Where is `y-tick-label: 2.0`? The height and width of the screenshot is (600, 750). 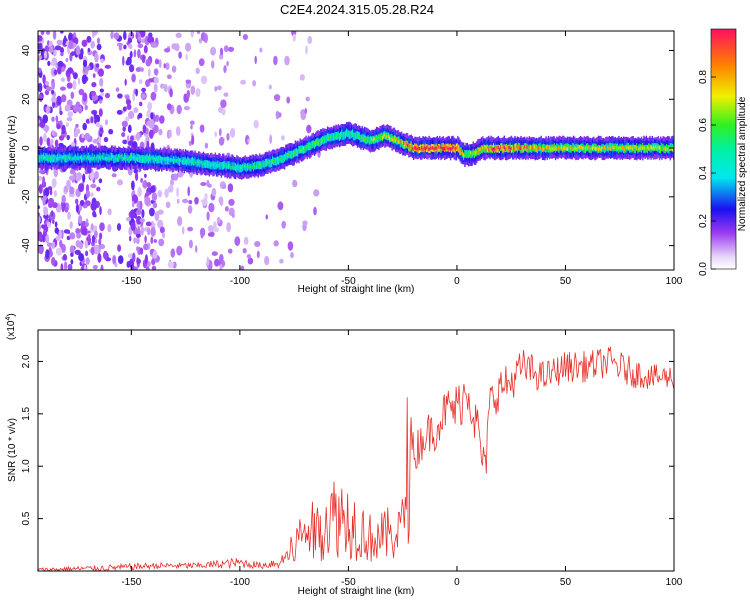
y-tick-label: 2.0 is located at coordinates (26, 361).